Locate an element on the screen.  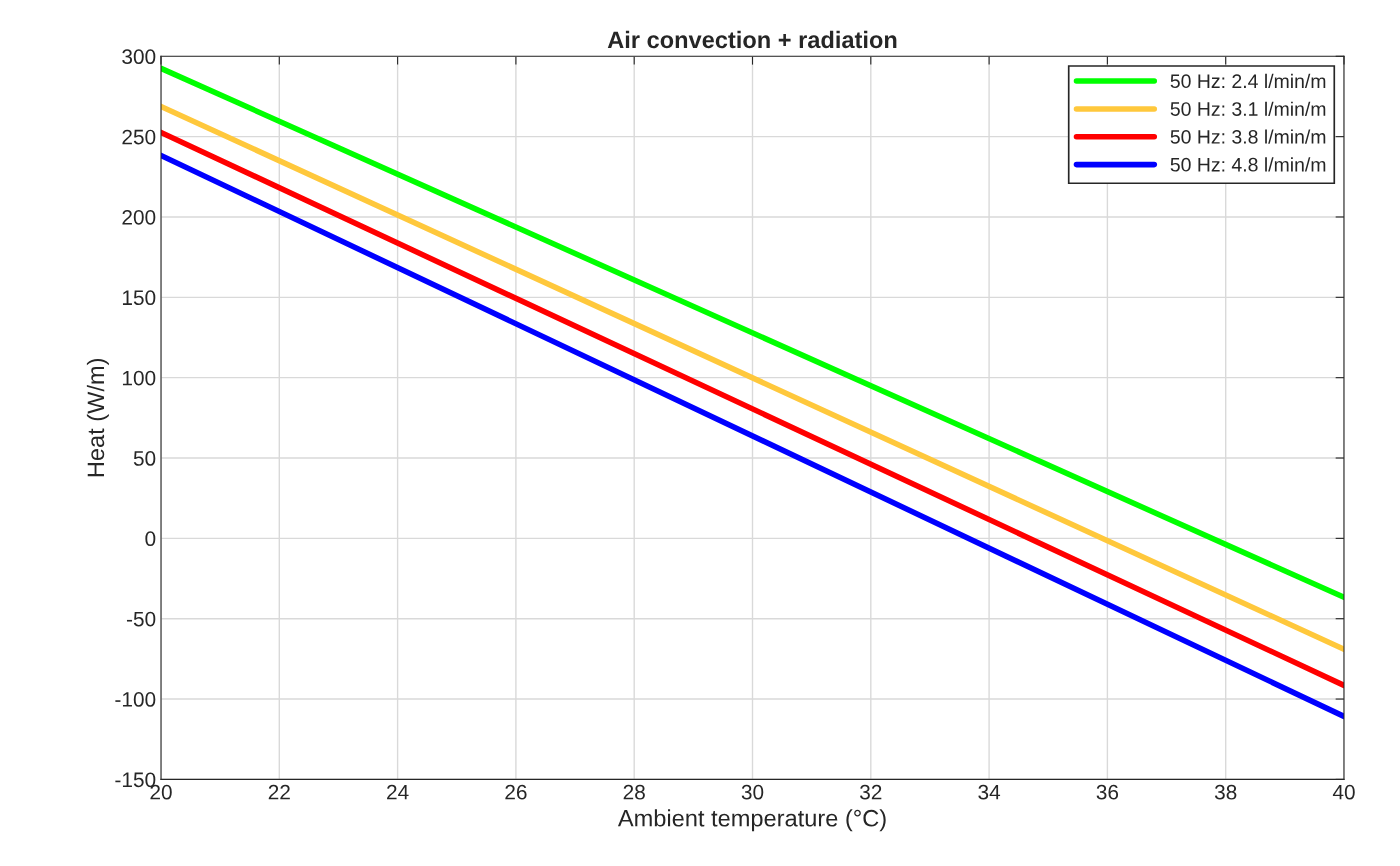
x-tick-label: 32 is located at coordinates (871, 792).